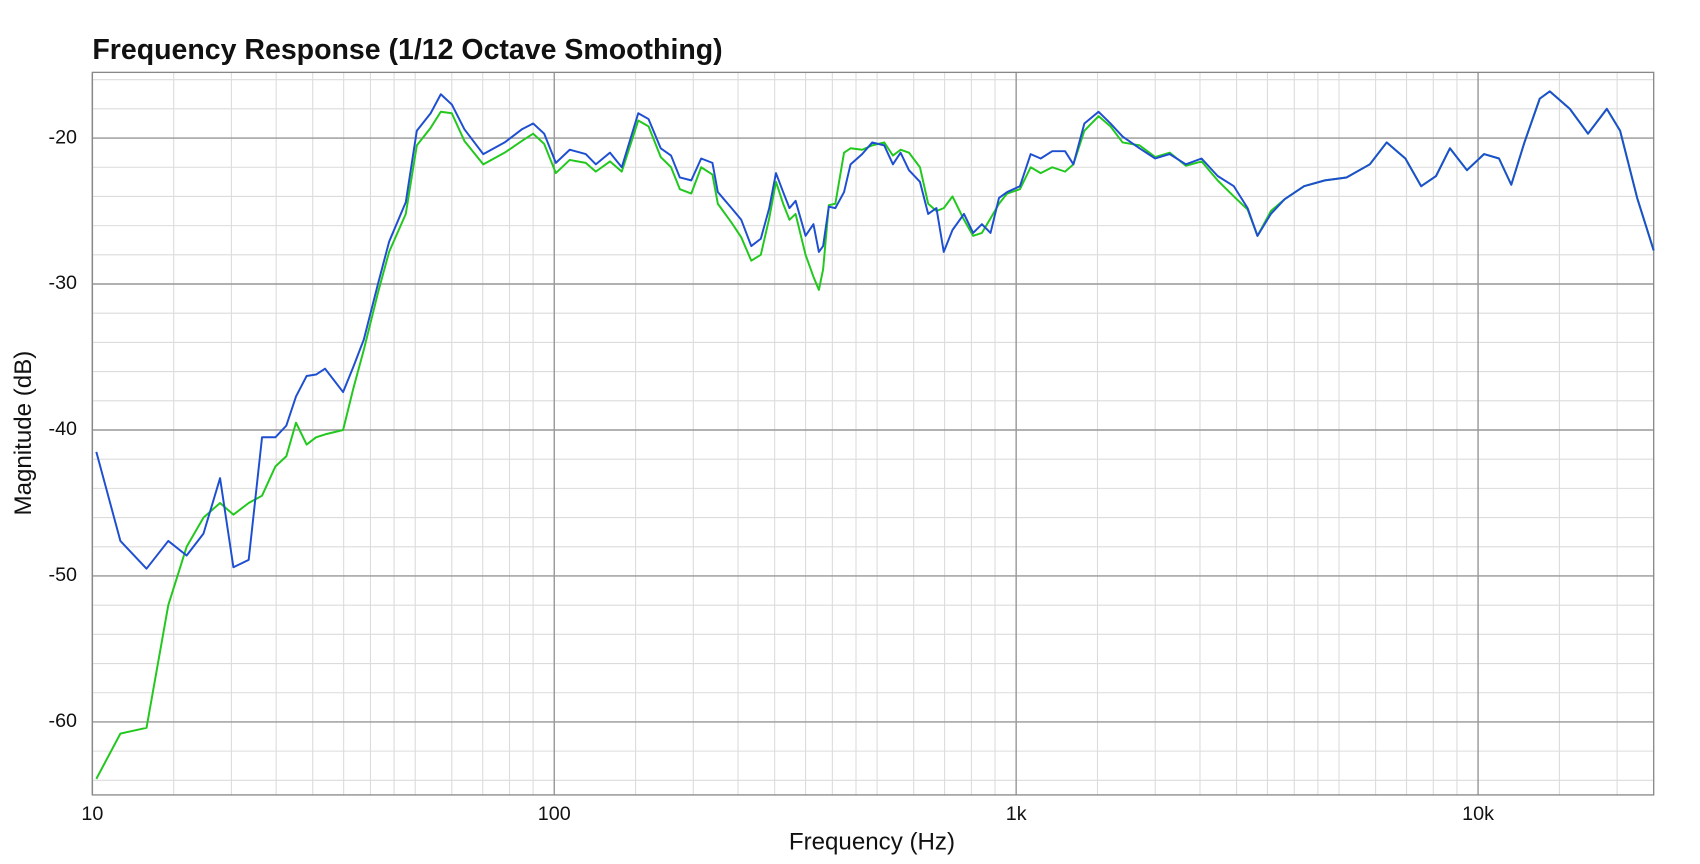  What do you see at coordinates (23, 433) in the screenshot?
I see `y-axis-label: Magnitude (dB)` at bounding box center [23, 433].